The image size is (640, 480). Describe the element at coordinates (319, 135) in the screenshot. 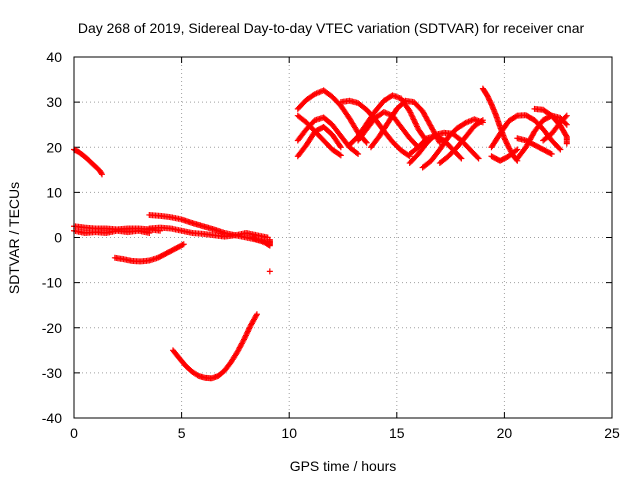

I see `series-arc-night-d` at that location.